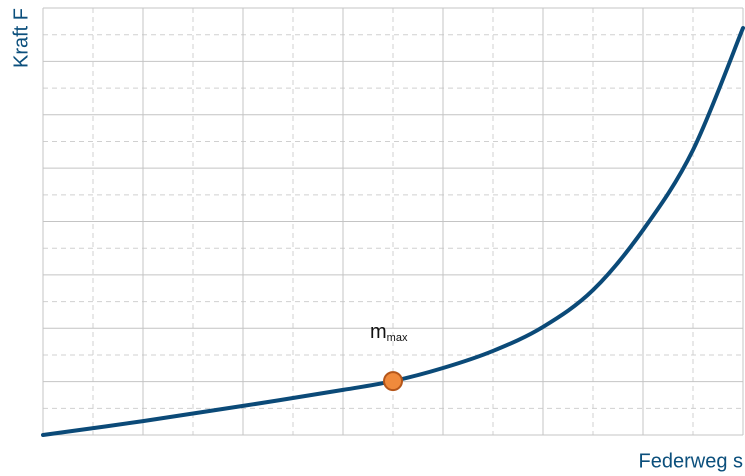  Describe the element at coordinates (378, 332) in the screenshot. I see `highlight-label-main: m` at that location.